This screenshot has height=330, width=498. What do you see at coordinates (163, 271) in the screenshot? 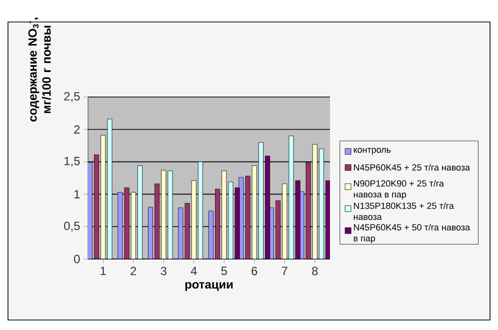
I see `x-tick-label: 3` at bounding box center [163, 271].